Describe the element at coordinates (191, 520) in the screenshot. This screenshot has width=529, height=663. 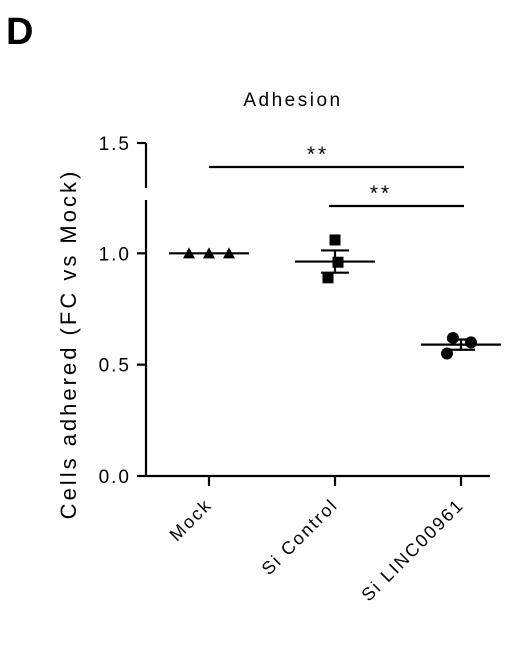
I see `x-tick-label: Mock` at that location.